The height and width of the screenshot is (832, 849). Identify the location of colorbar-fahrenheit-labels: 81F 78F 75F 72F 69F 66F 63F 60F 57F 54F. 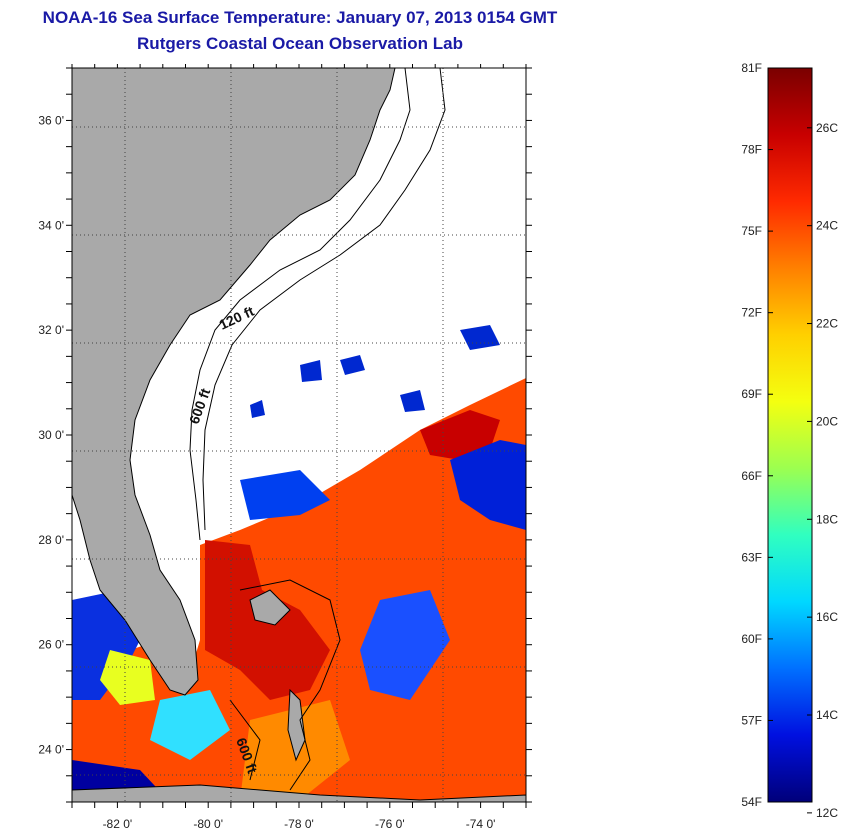
(757, 435).